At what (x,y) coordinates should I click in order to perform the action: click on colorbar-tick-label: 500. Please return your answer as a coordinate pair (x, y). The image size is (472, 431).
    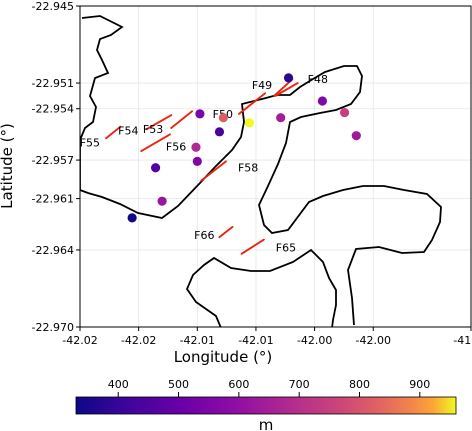
    Looking at the image, I should click on (178, 384).